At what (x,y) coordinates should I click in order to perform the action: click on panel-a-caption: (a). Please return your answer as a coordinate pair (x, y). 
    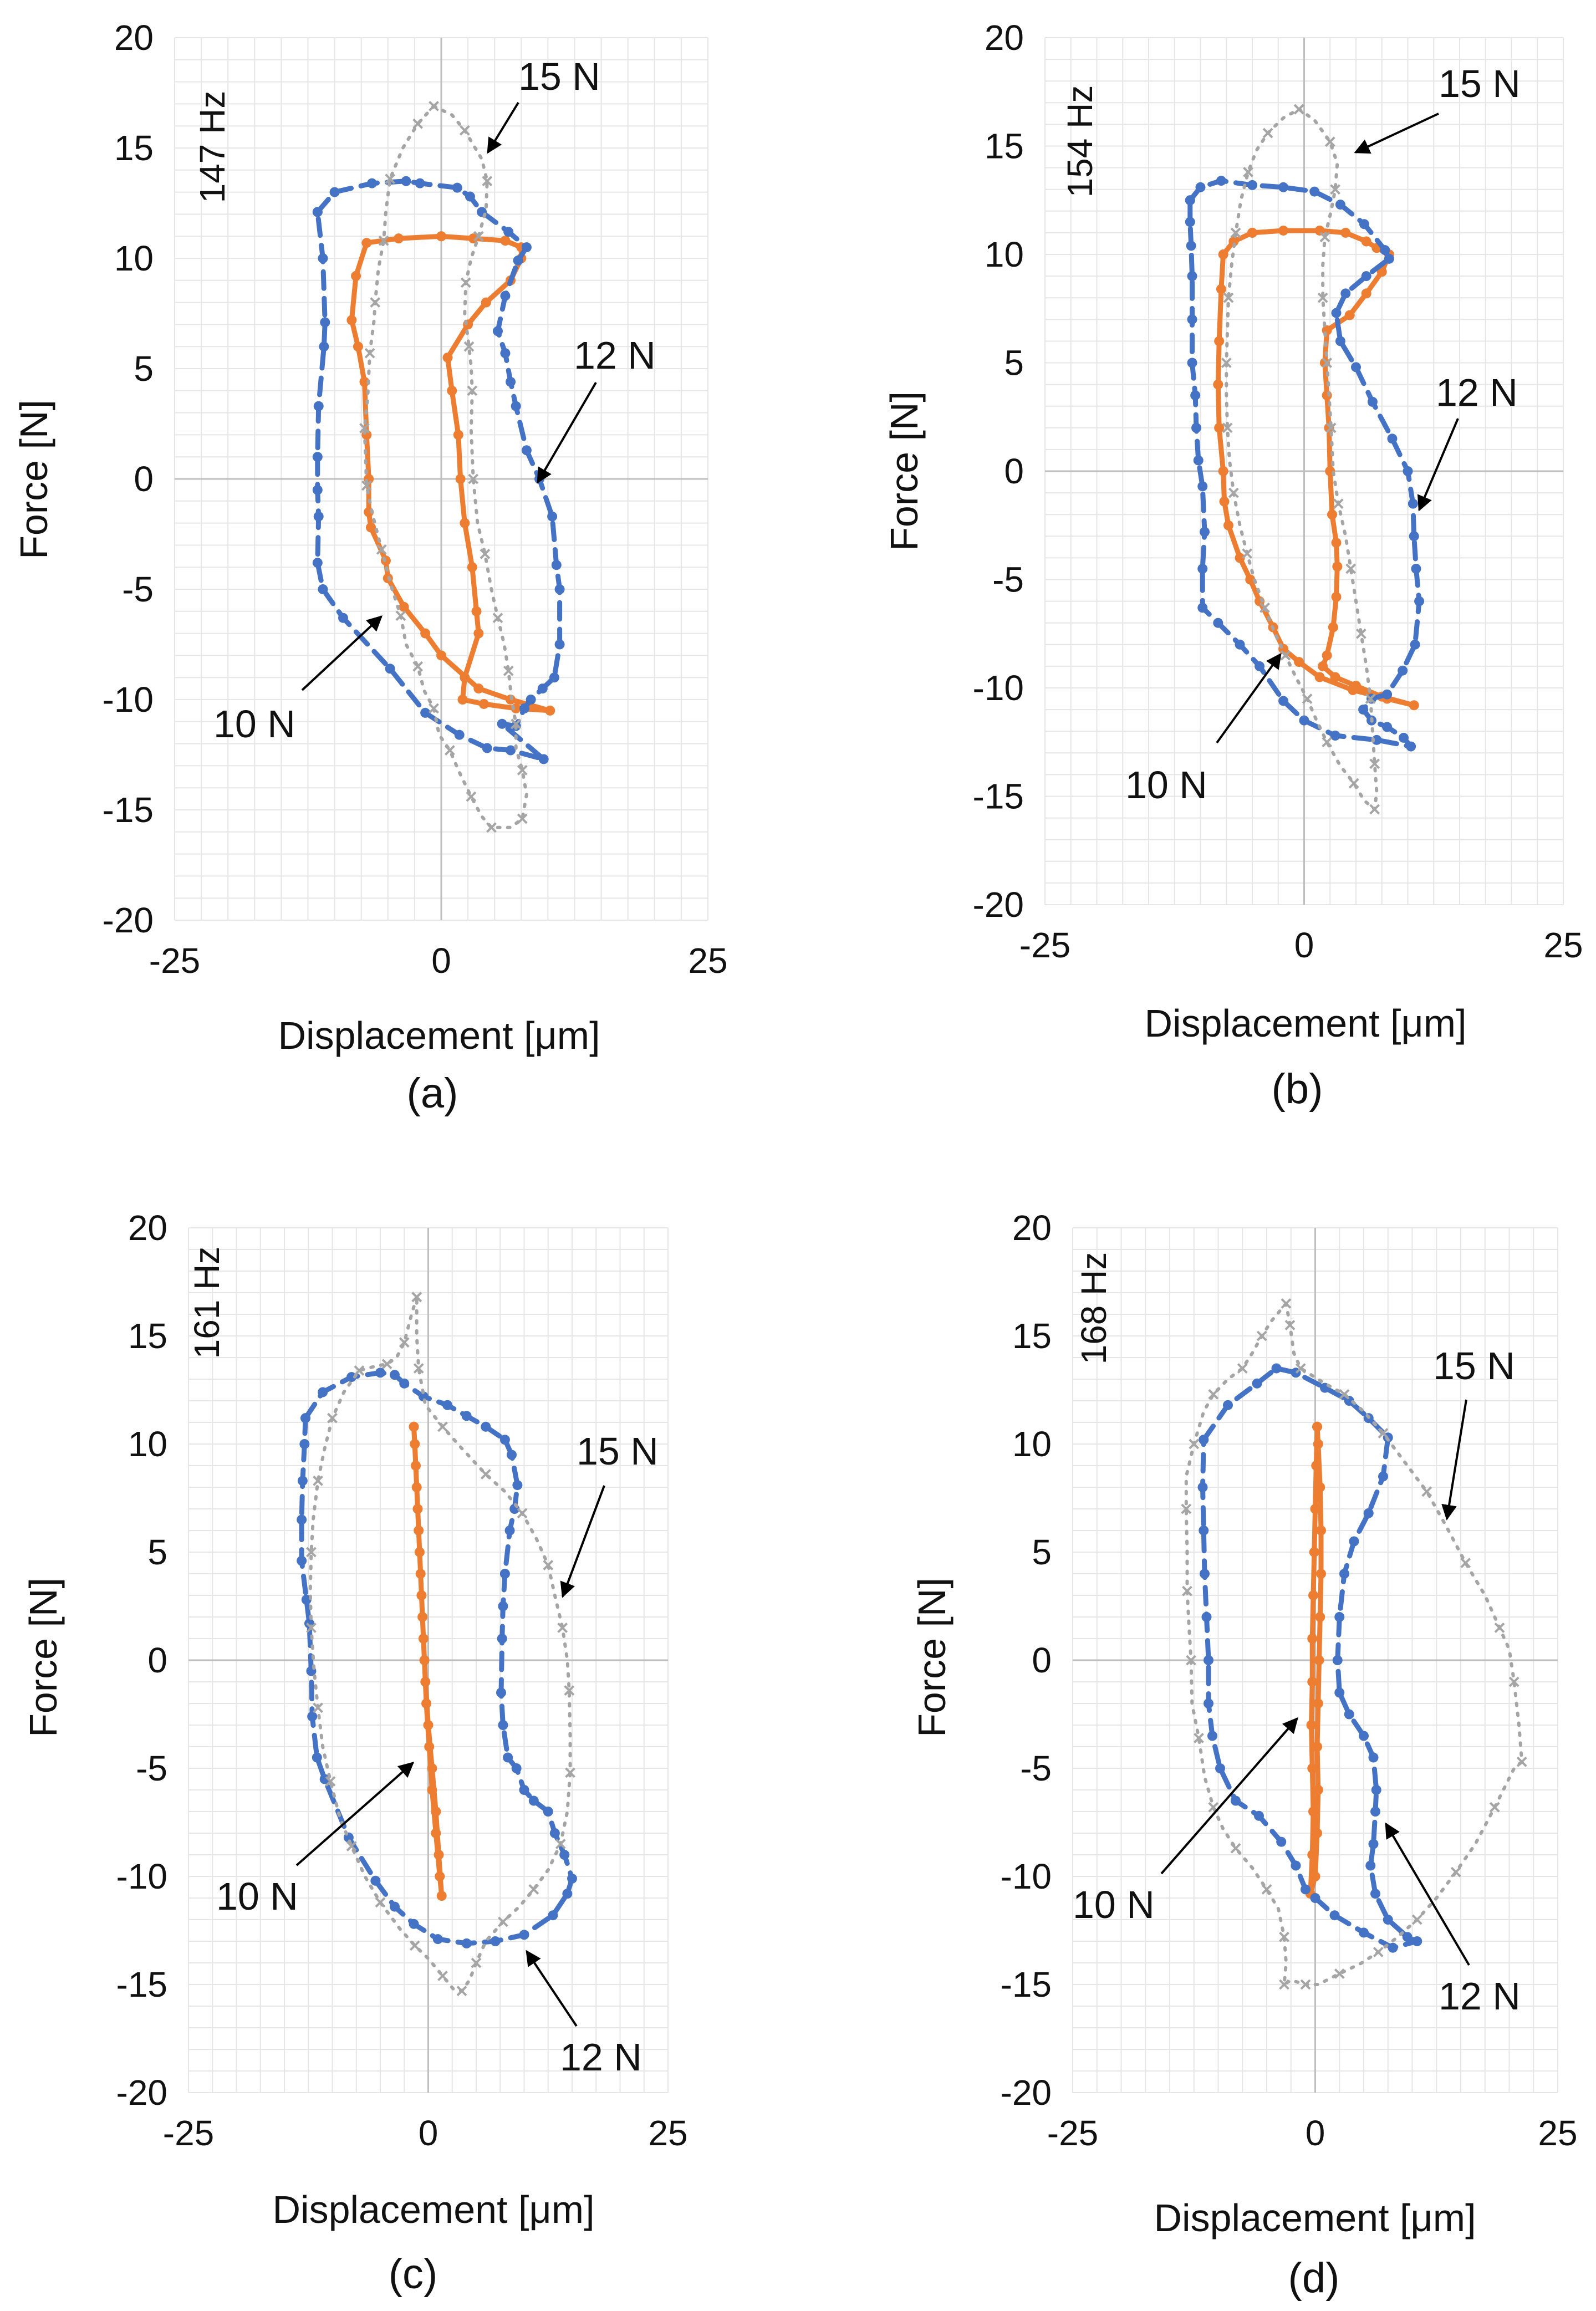
    Looking at the image, I should click on (432, 1093).